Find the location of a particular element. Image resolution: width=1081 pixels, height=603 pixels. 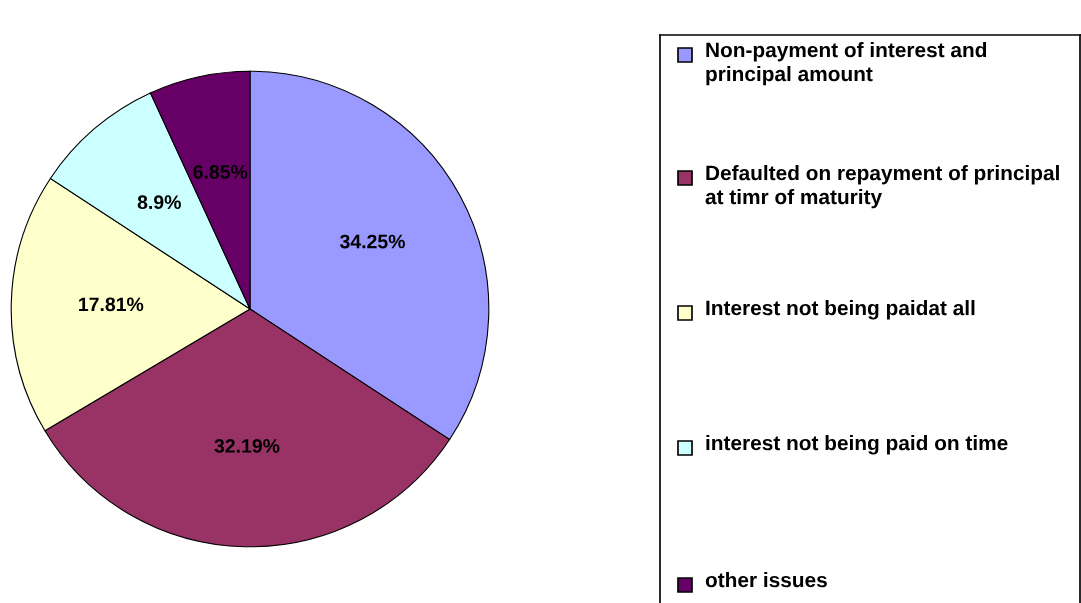

data-label: 6.85% is located at coordinates (220, 172).